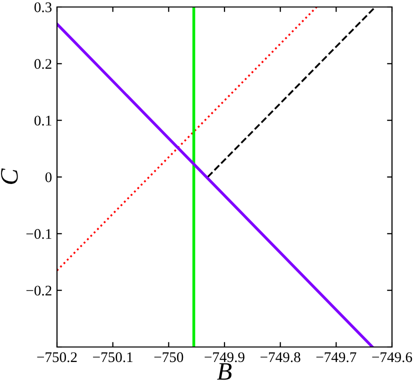 The height and width of the screenshot is (390, 415). I want to click on x-axis-title: B, so click(224, 371).